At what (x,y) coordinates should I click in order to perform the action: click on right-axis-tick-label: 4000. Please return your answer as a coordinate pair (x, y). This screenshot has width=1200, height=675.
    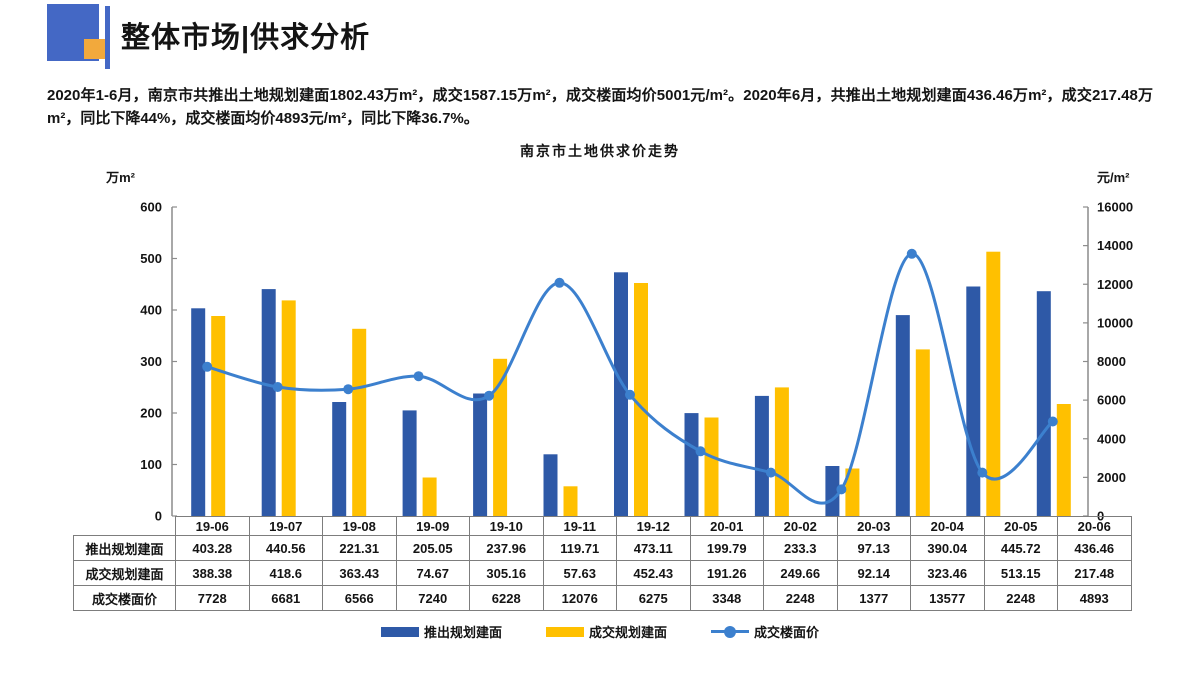
    Looking at the image, I should click on (1111, 438).